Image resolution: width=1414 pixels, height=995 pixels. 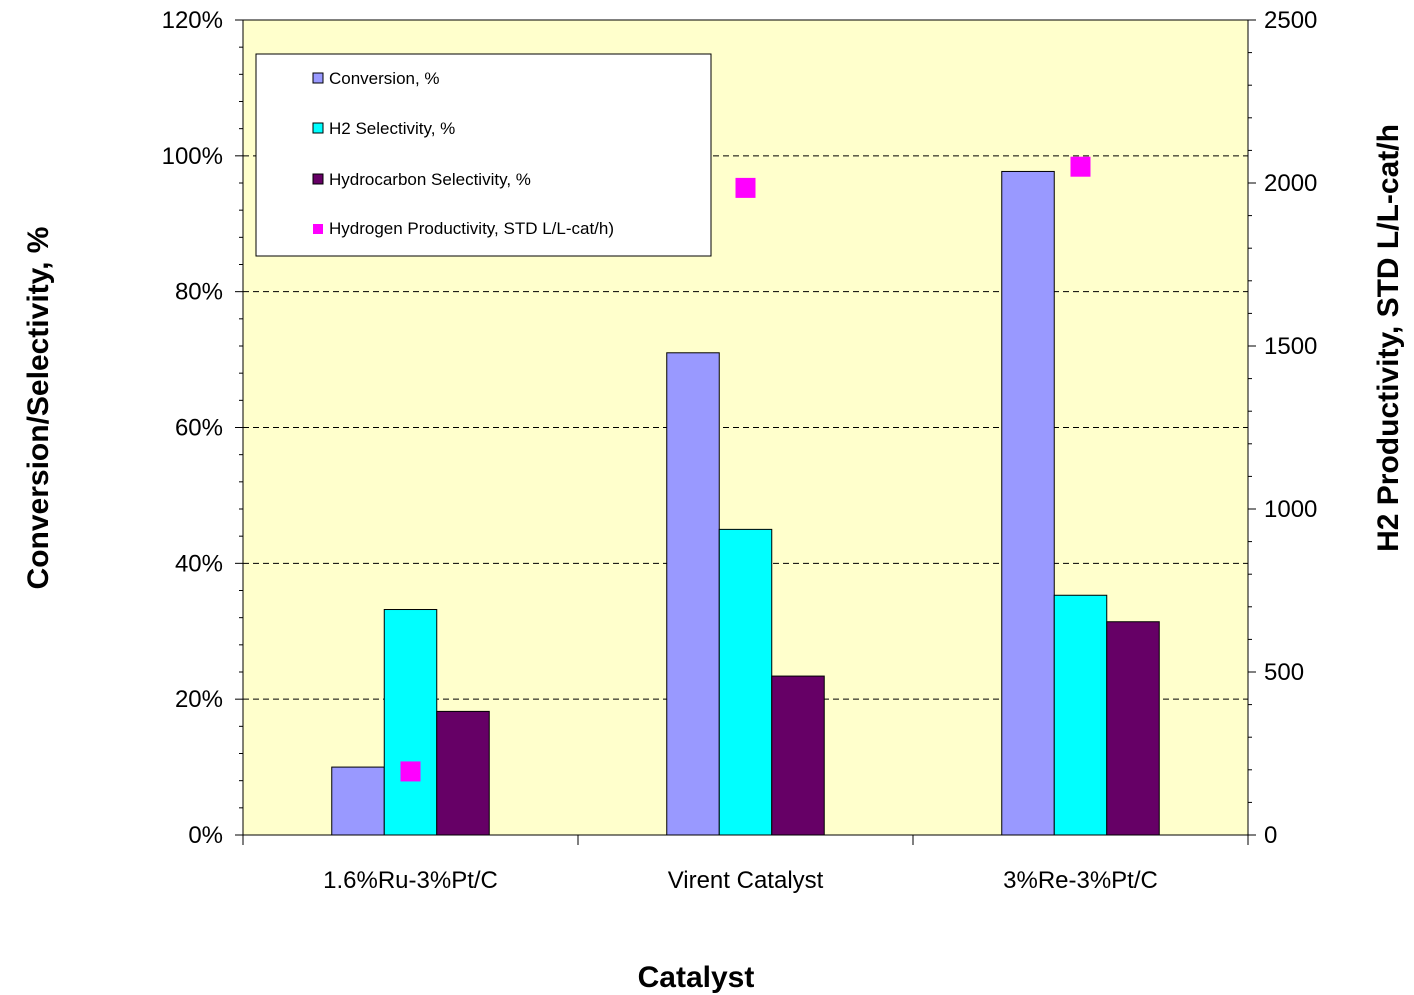 What do you see at coordinates (205, 835) in the screenshot?
I see `y-tick-label: 0%` at bounding box center [205, 835].